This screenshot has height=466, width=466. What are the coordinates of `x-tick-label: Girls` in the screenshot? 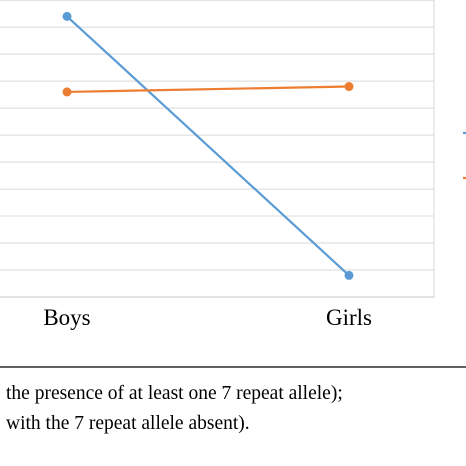 It's located at (349, 317).